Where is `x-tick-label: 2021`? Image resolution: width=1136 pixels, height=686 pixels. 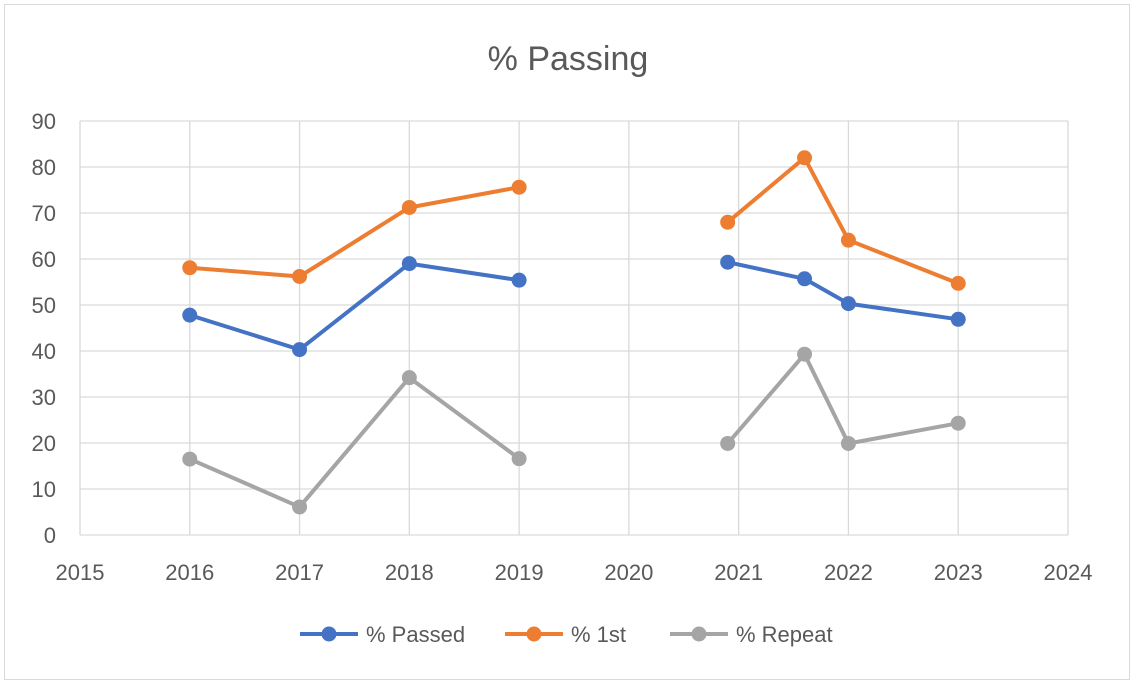 x-tick-label: 2021 is located at coordinates (738, 572).